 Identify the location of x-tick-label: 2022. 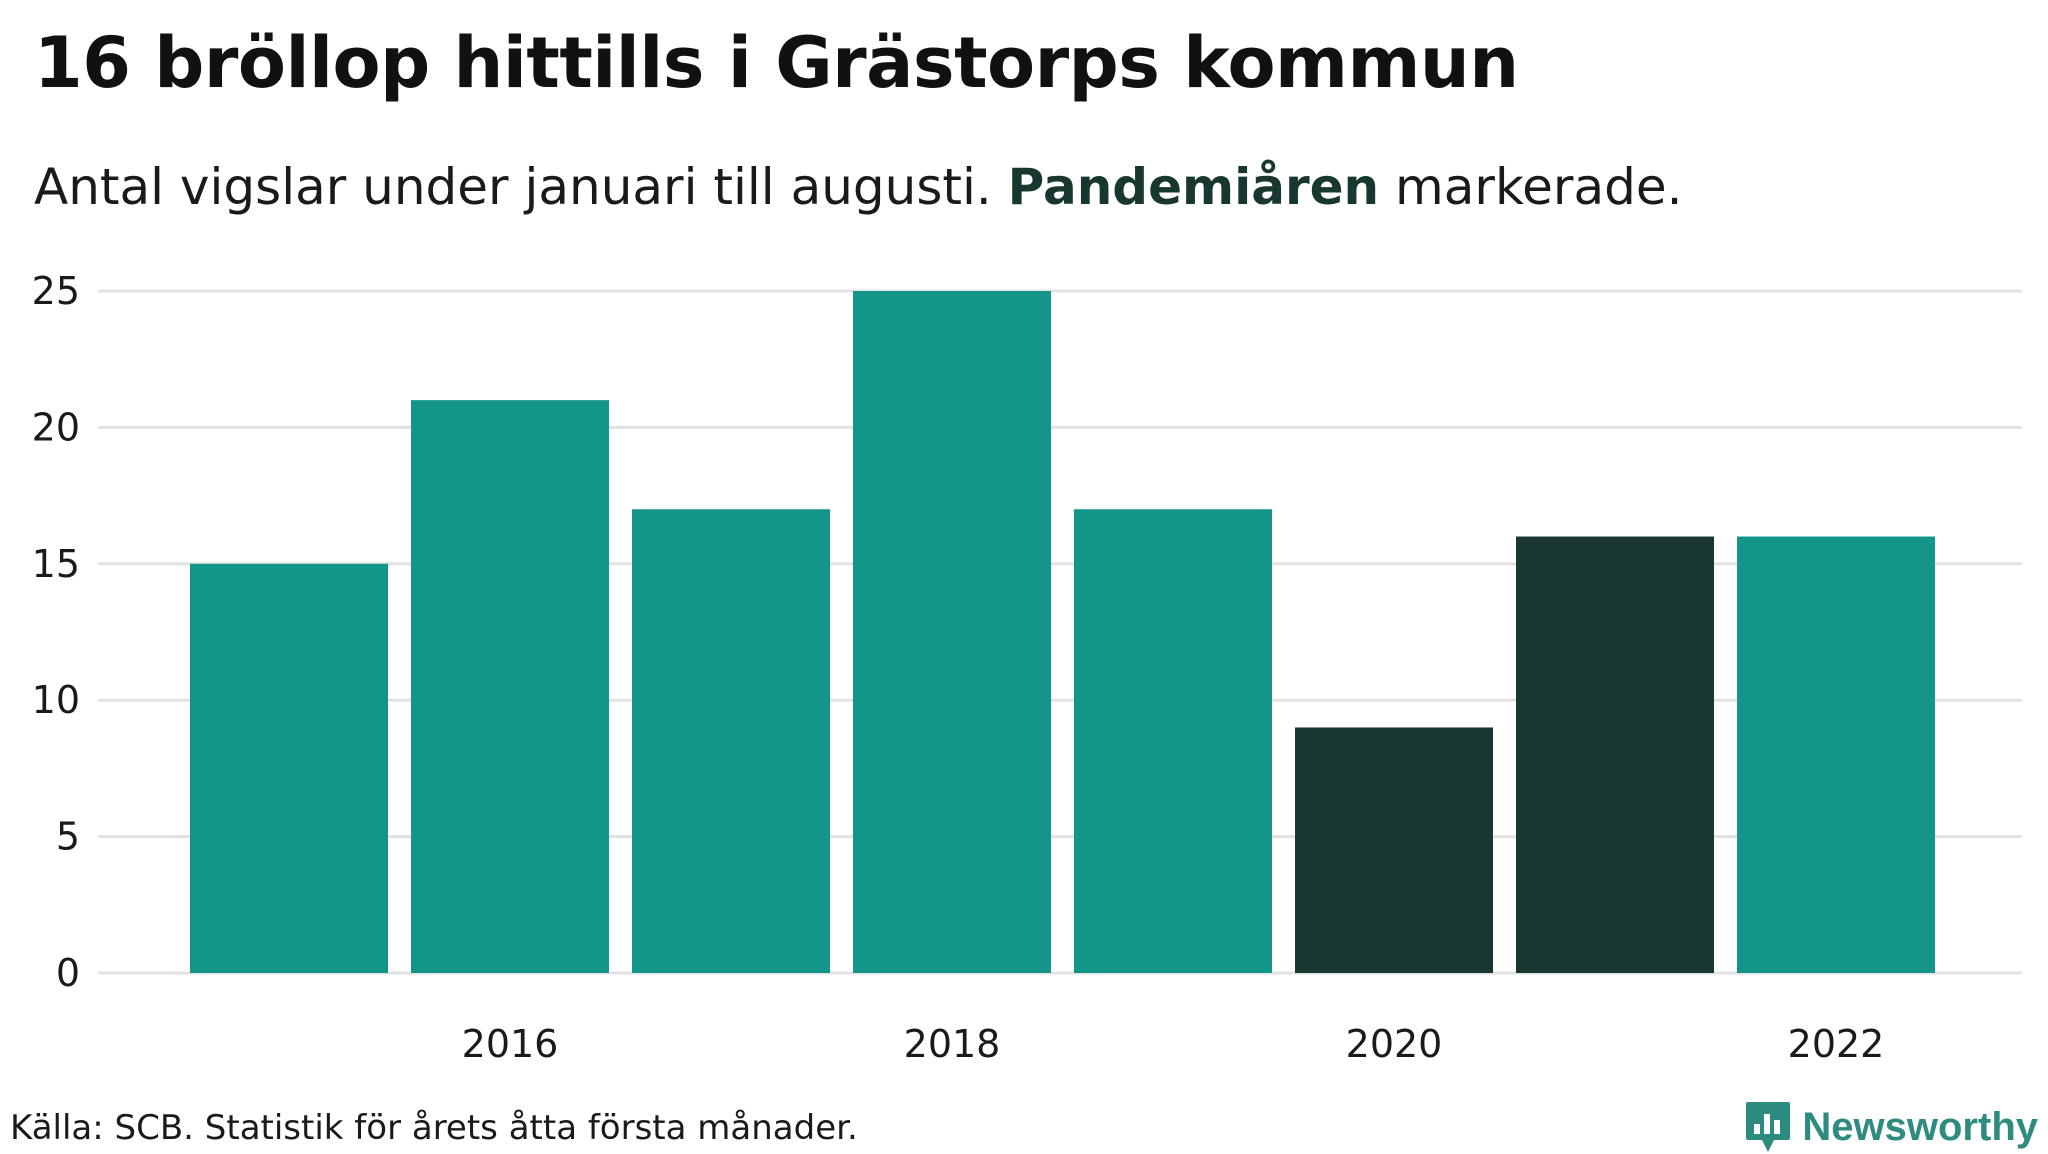
(1836, 1044).